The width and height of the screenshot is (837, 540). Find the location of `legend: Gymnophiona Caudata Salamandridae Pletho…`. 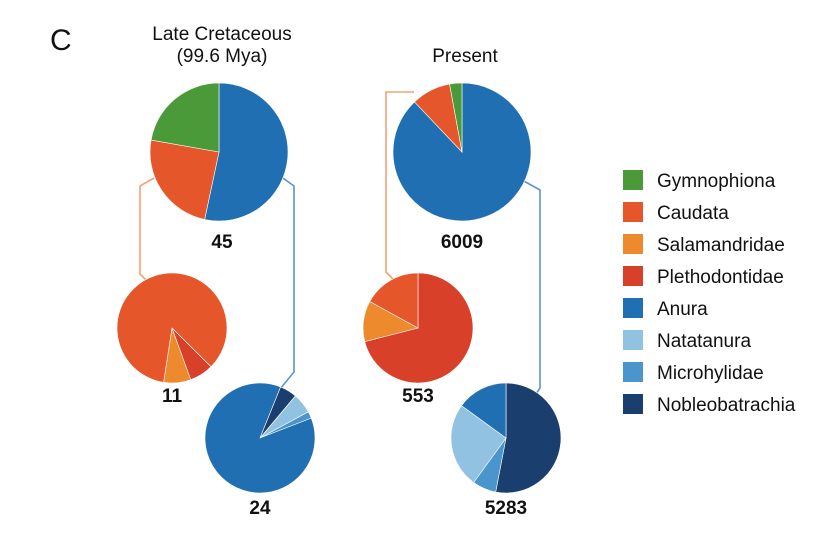

legend: Gymnophiona Caudata Salamandridae Pletho… is located at coordinates (709, 293).